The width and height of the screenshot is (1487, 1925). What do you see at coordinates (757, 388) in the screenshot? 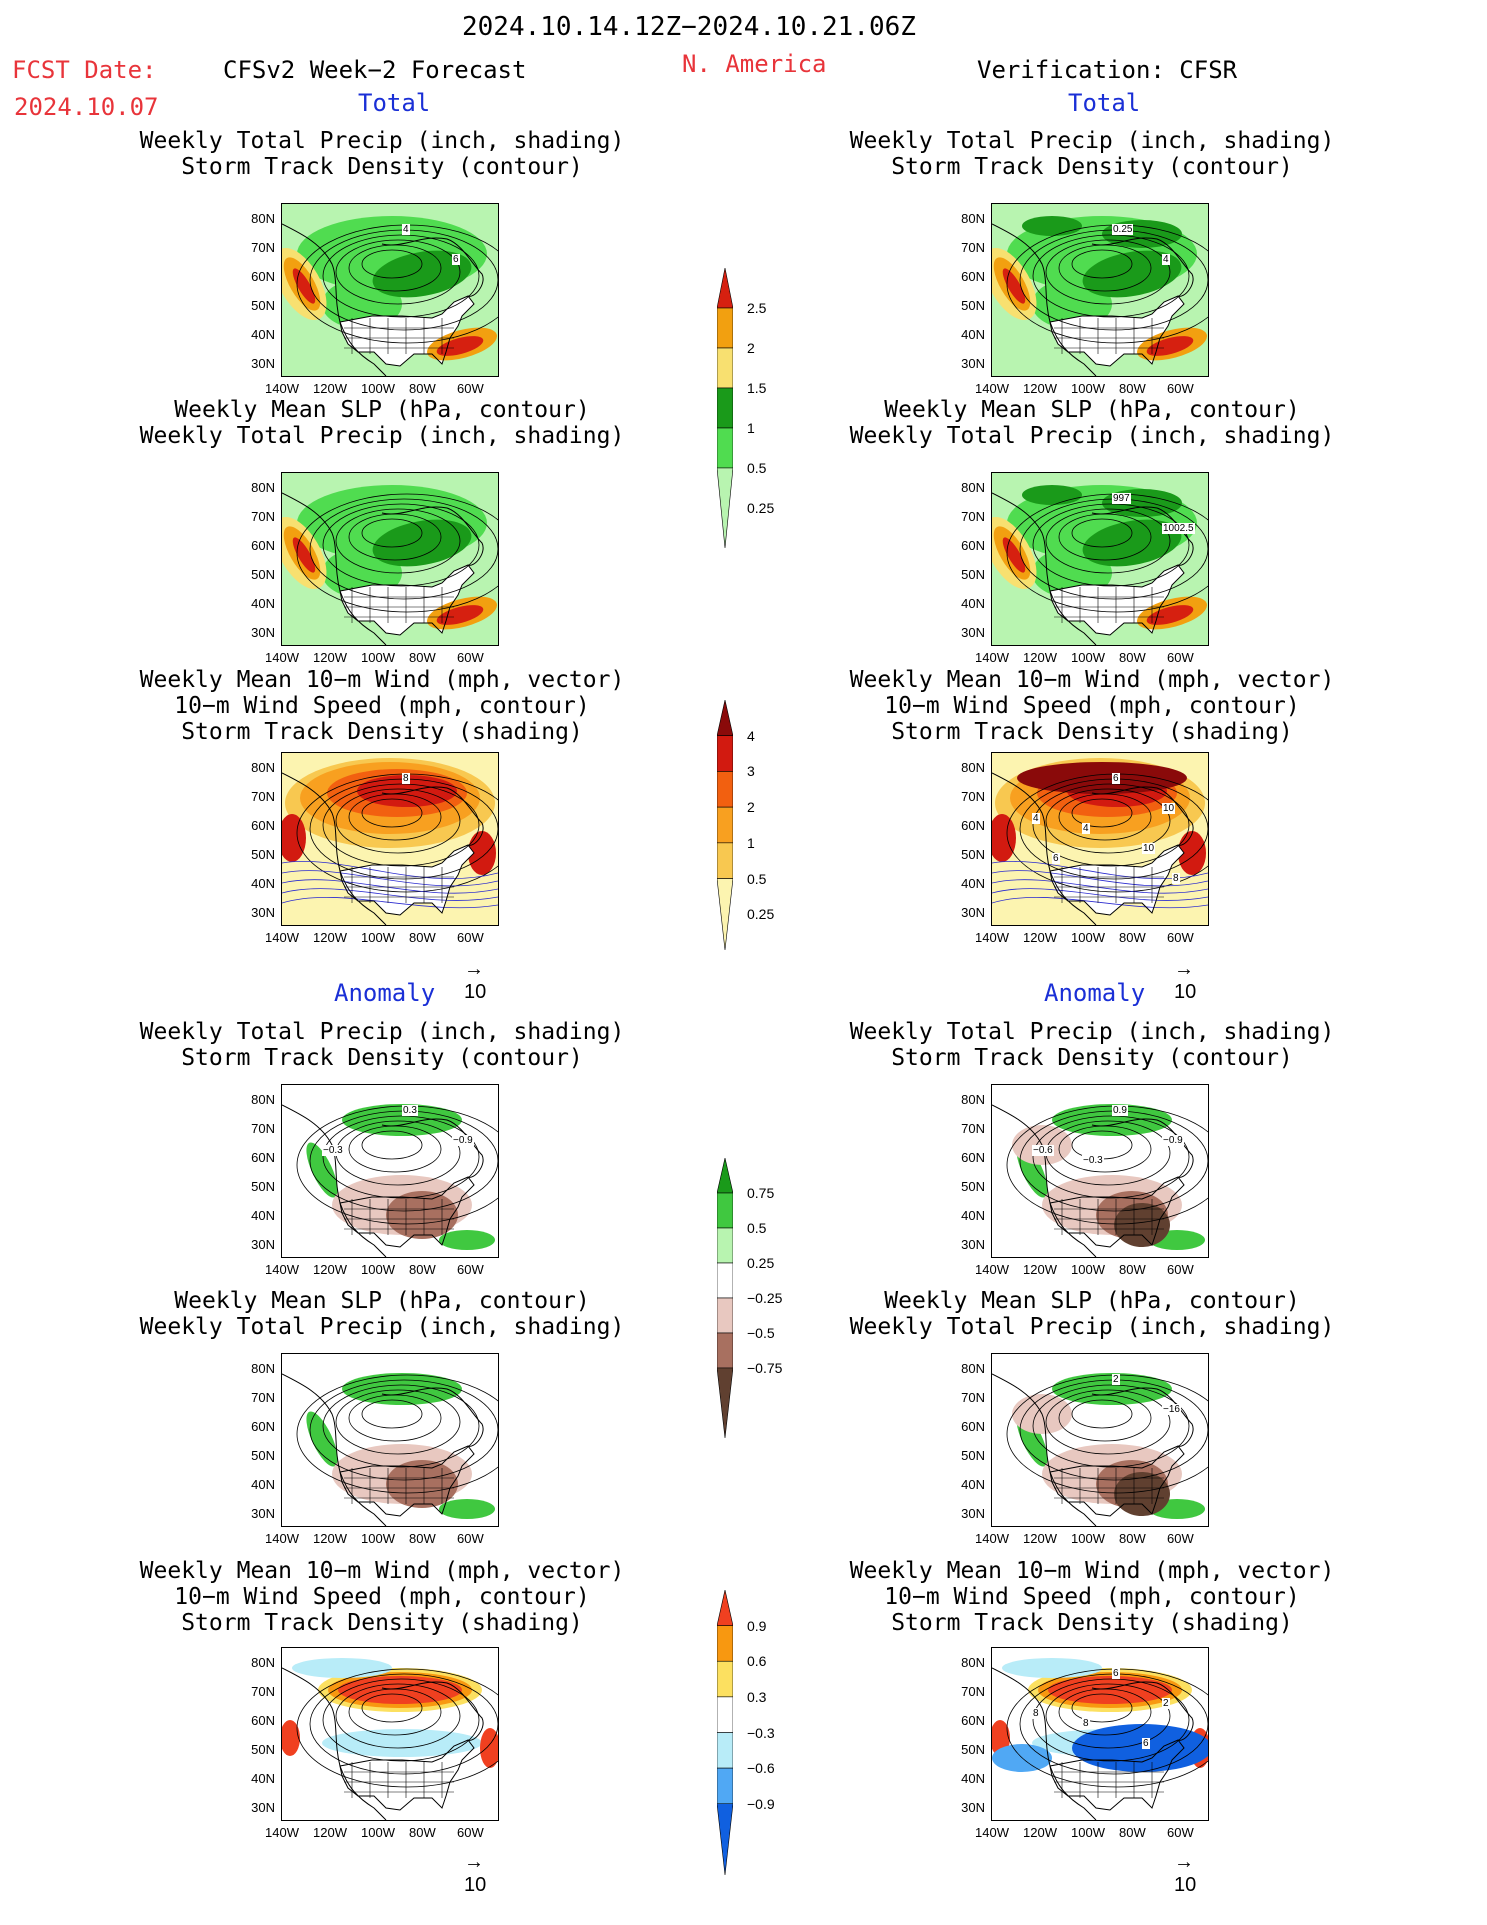
I see `colorbar-label: 1.5` at bounding box center [757, 388].